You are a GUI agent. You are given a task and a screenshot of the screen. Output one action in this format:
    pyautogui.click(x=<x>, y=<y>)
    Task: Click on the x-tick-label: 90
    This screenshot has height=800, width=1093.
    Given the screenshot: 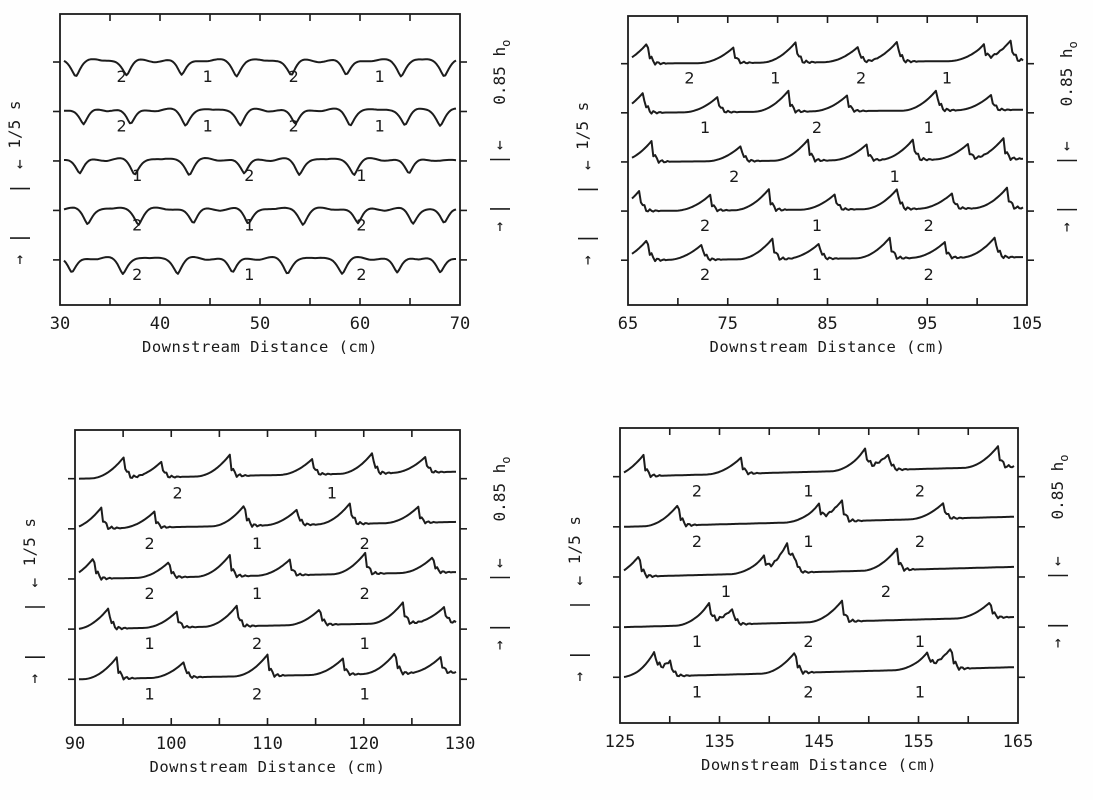 What is the action you would take?
    pyautogui.click(x=75, y=744)
    